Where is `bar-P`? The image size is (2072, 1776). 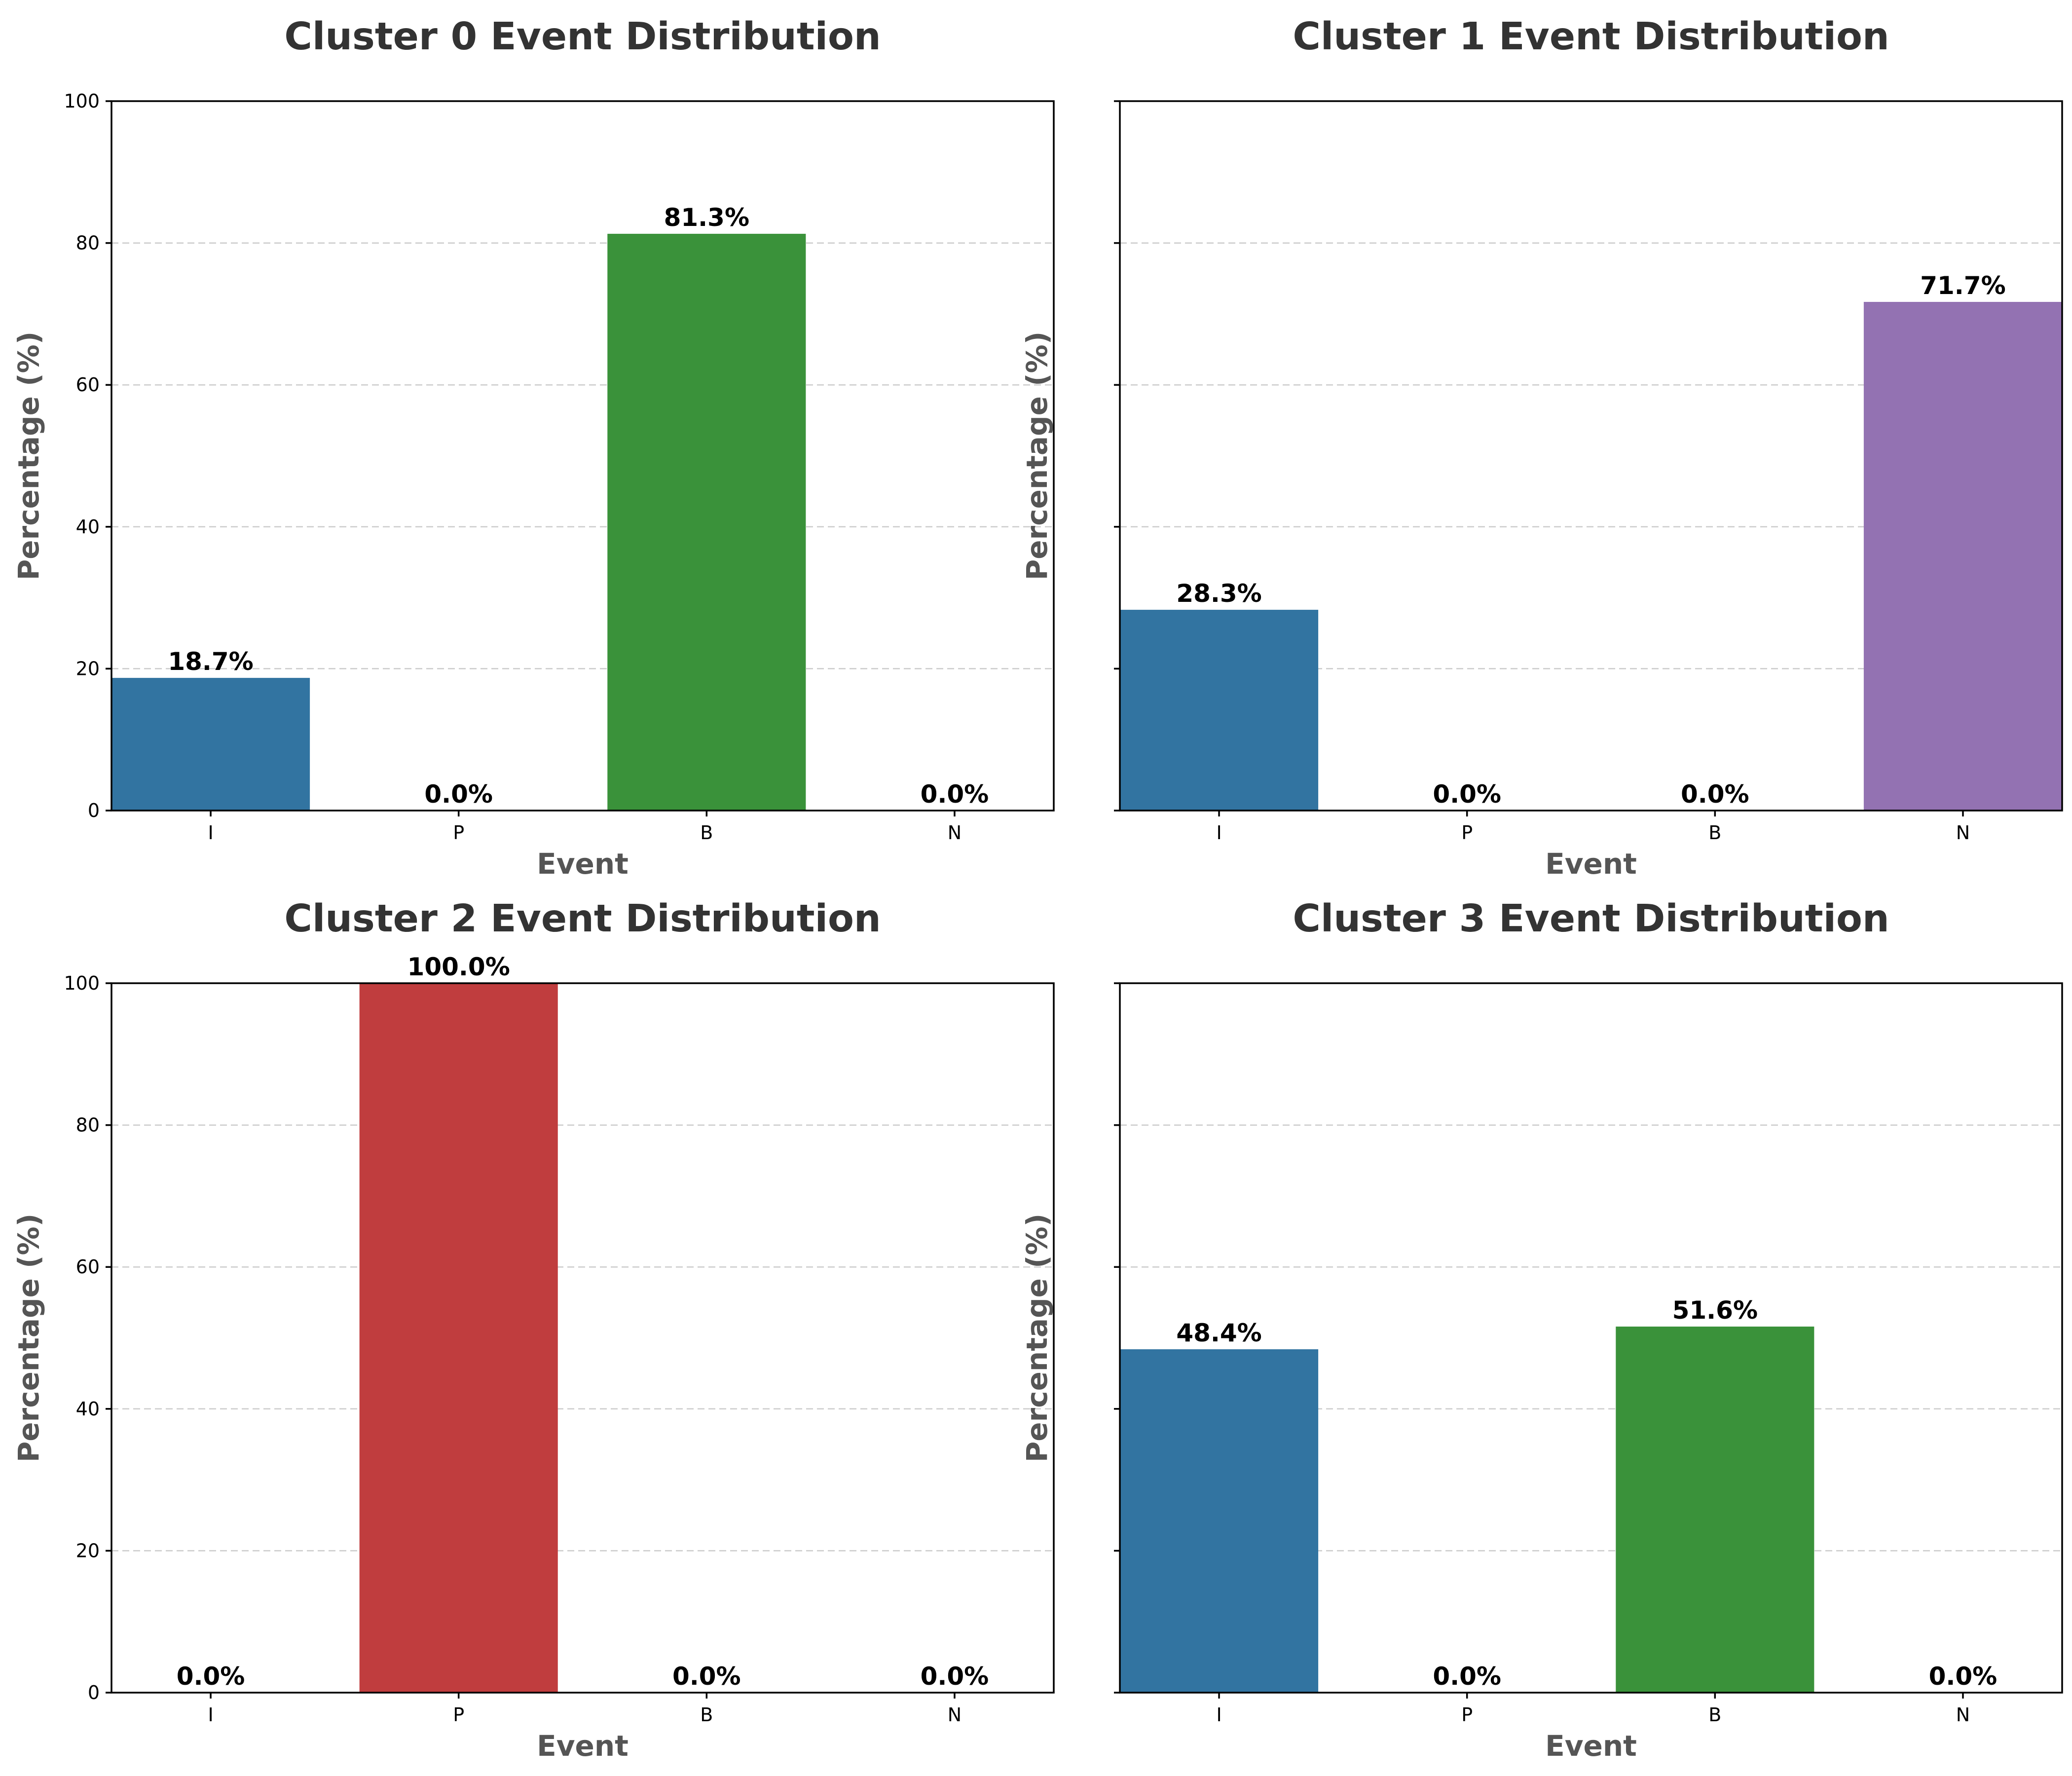
bar-P is located at coordinates (459, 1338).